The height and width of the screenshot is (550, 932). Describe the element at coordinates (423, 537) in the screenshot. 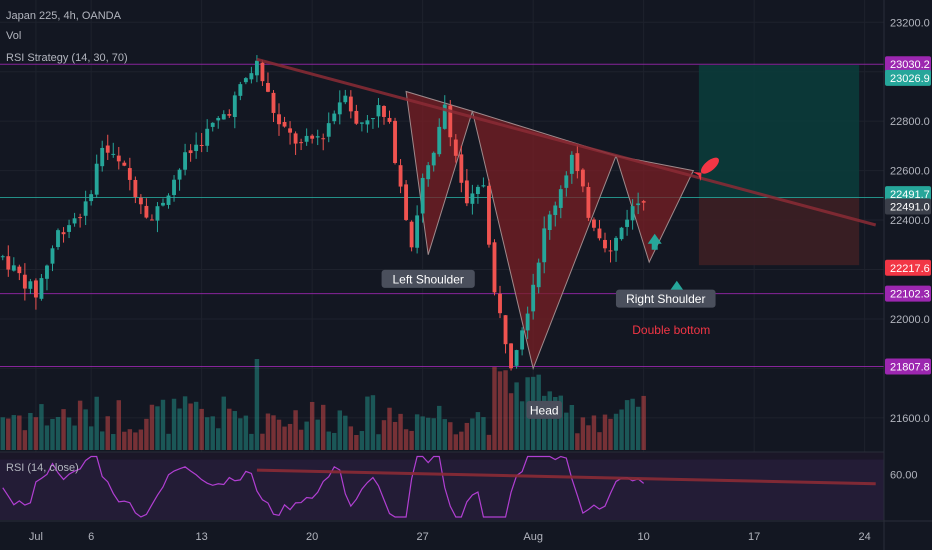

I see `time-tick-label: 27` at that location.